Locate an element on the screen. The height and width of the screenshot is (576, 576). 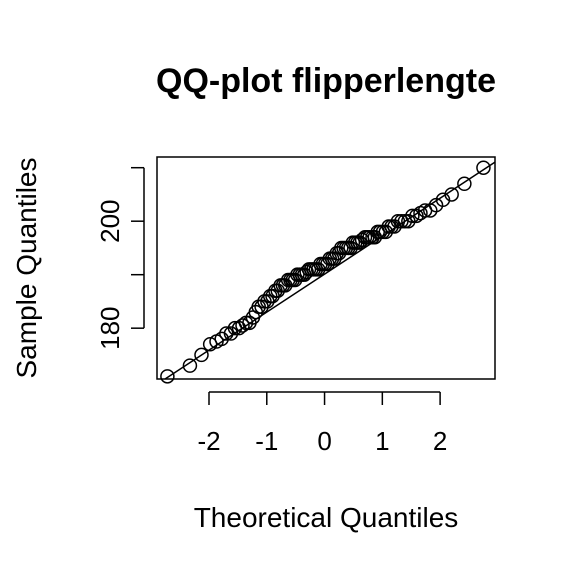
x-tick-label: 2 is located at coordinates (440, 441).